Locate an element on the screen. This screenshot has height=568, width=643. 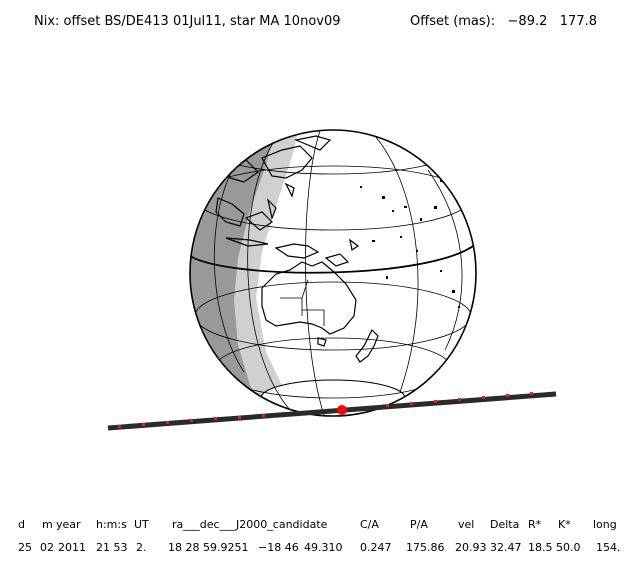
header-kstar: K* is located at coordinates (564, 524).